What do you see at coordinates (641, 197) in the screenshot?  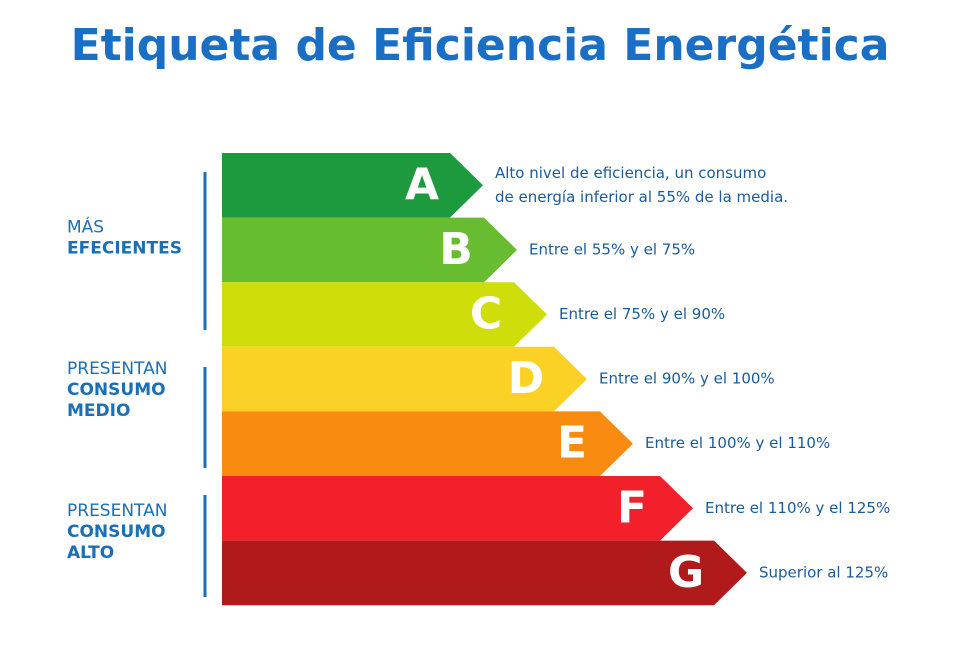 I see `class-description: de energía inferior al 55% de la media.` at bounding box center [641, 197].